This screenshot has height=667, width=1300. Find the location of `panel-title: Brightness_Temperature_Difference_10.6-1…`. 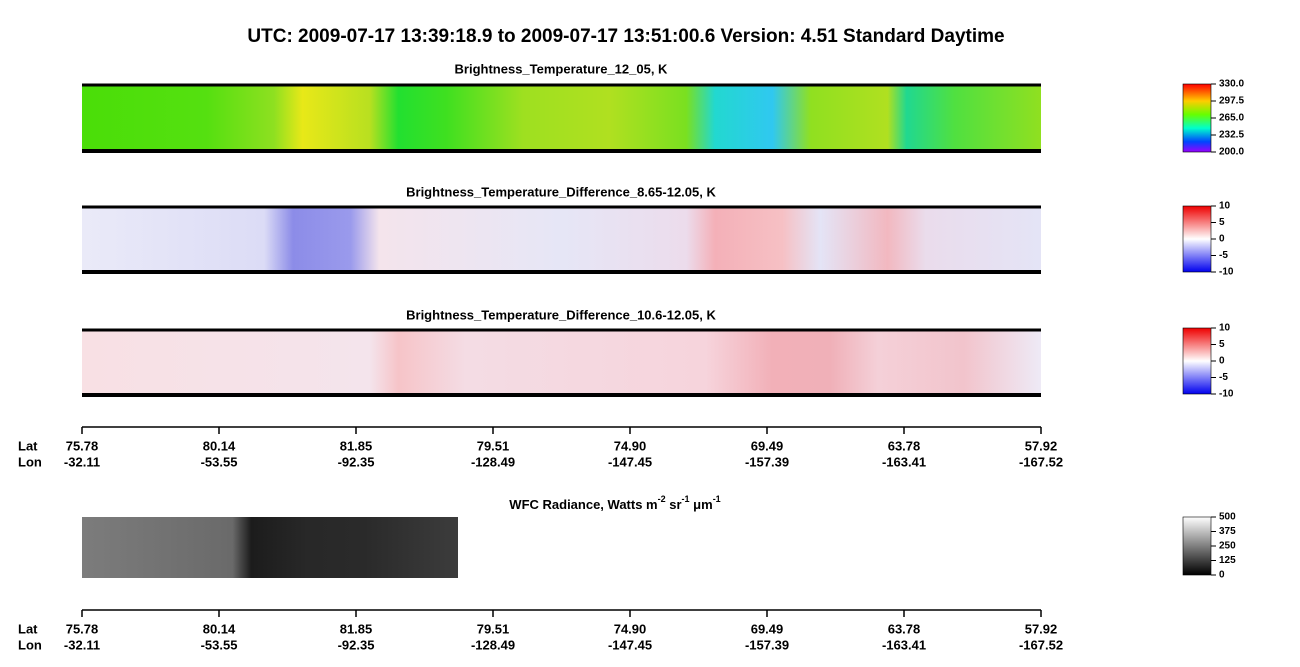

panel-title: Brightness_Temperature_Difference_10.6-1… is located at coordinates (561, 314).